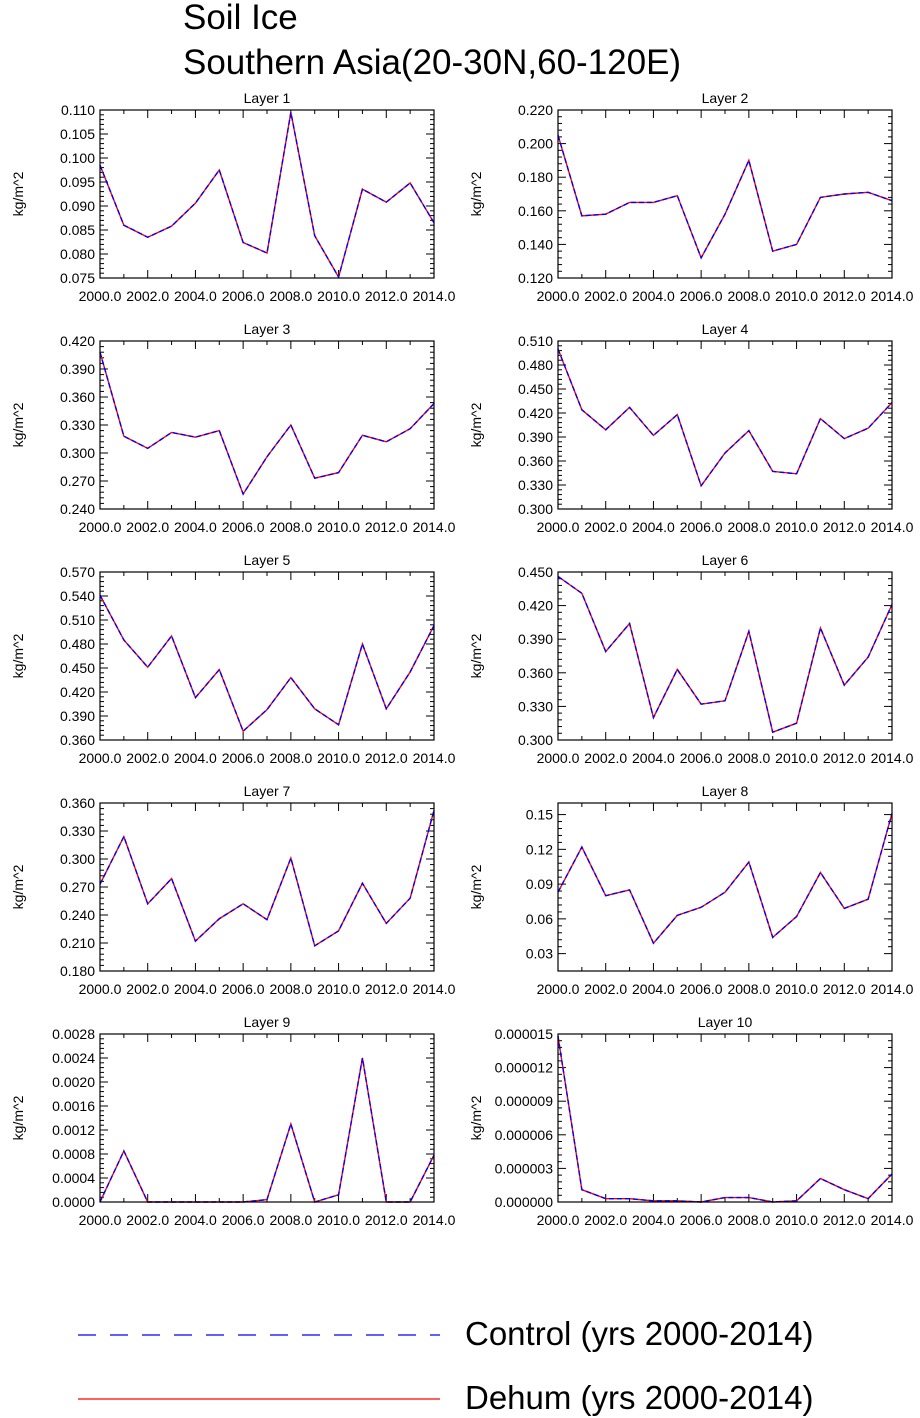 The width and height of the screenshot is (920, 1418). Describe the element at coordinates (539, 849) in the screenshot. I see `y-tick-label: 0.12` at that location.